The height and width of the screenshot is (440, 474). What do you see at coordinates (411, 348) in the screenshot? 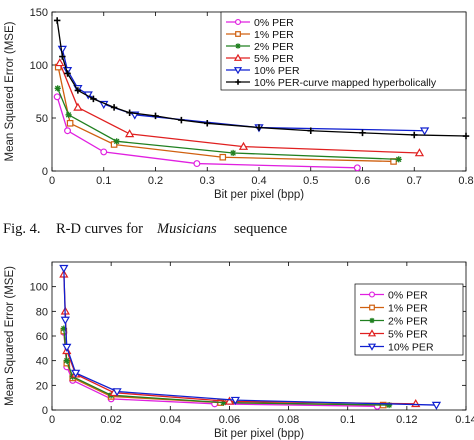
I see `legend-label: 10% PER` at bounding box center [411, 348].